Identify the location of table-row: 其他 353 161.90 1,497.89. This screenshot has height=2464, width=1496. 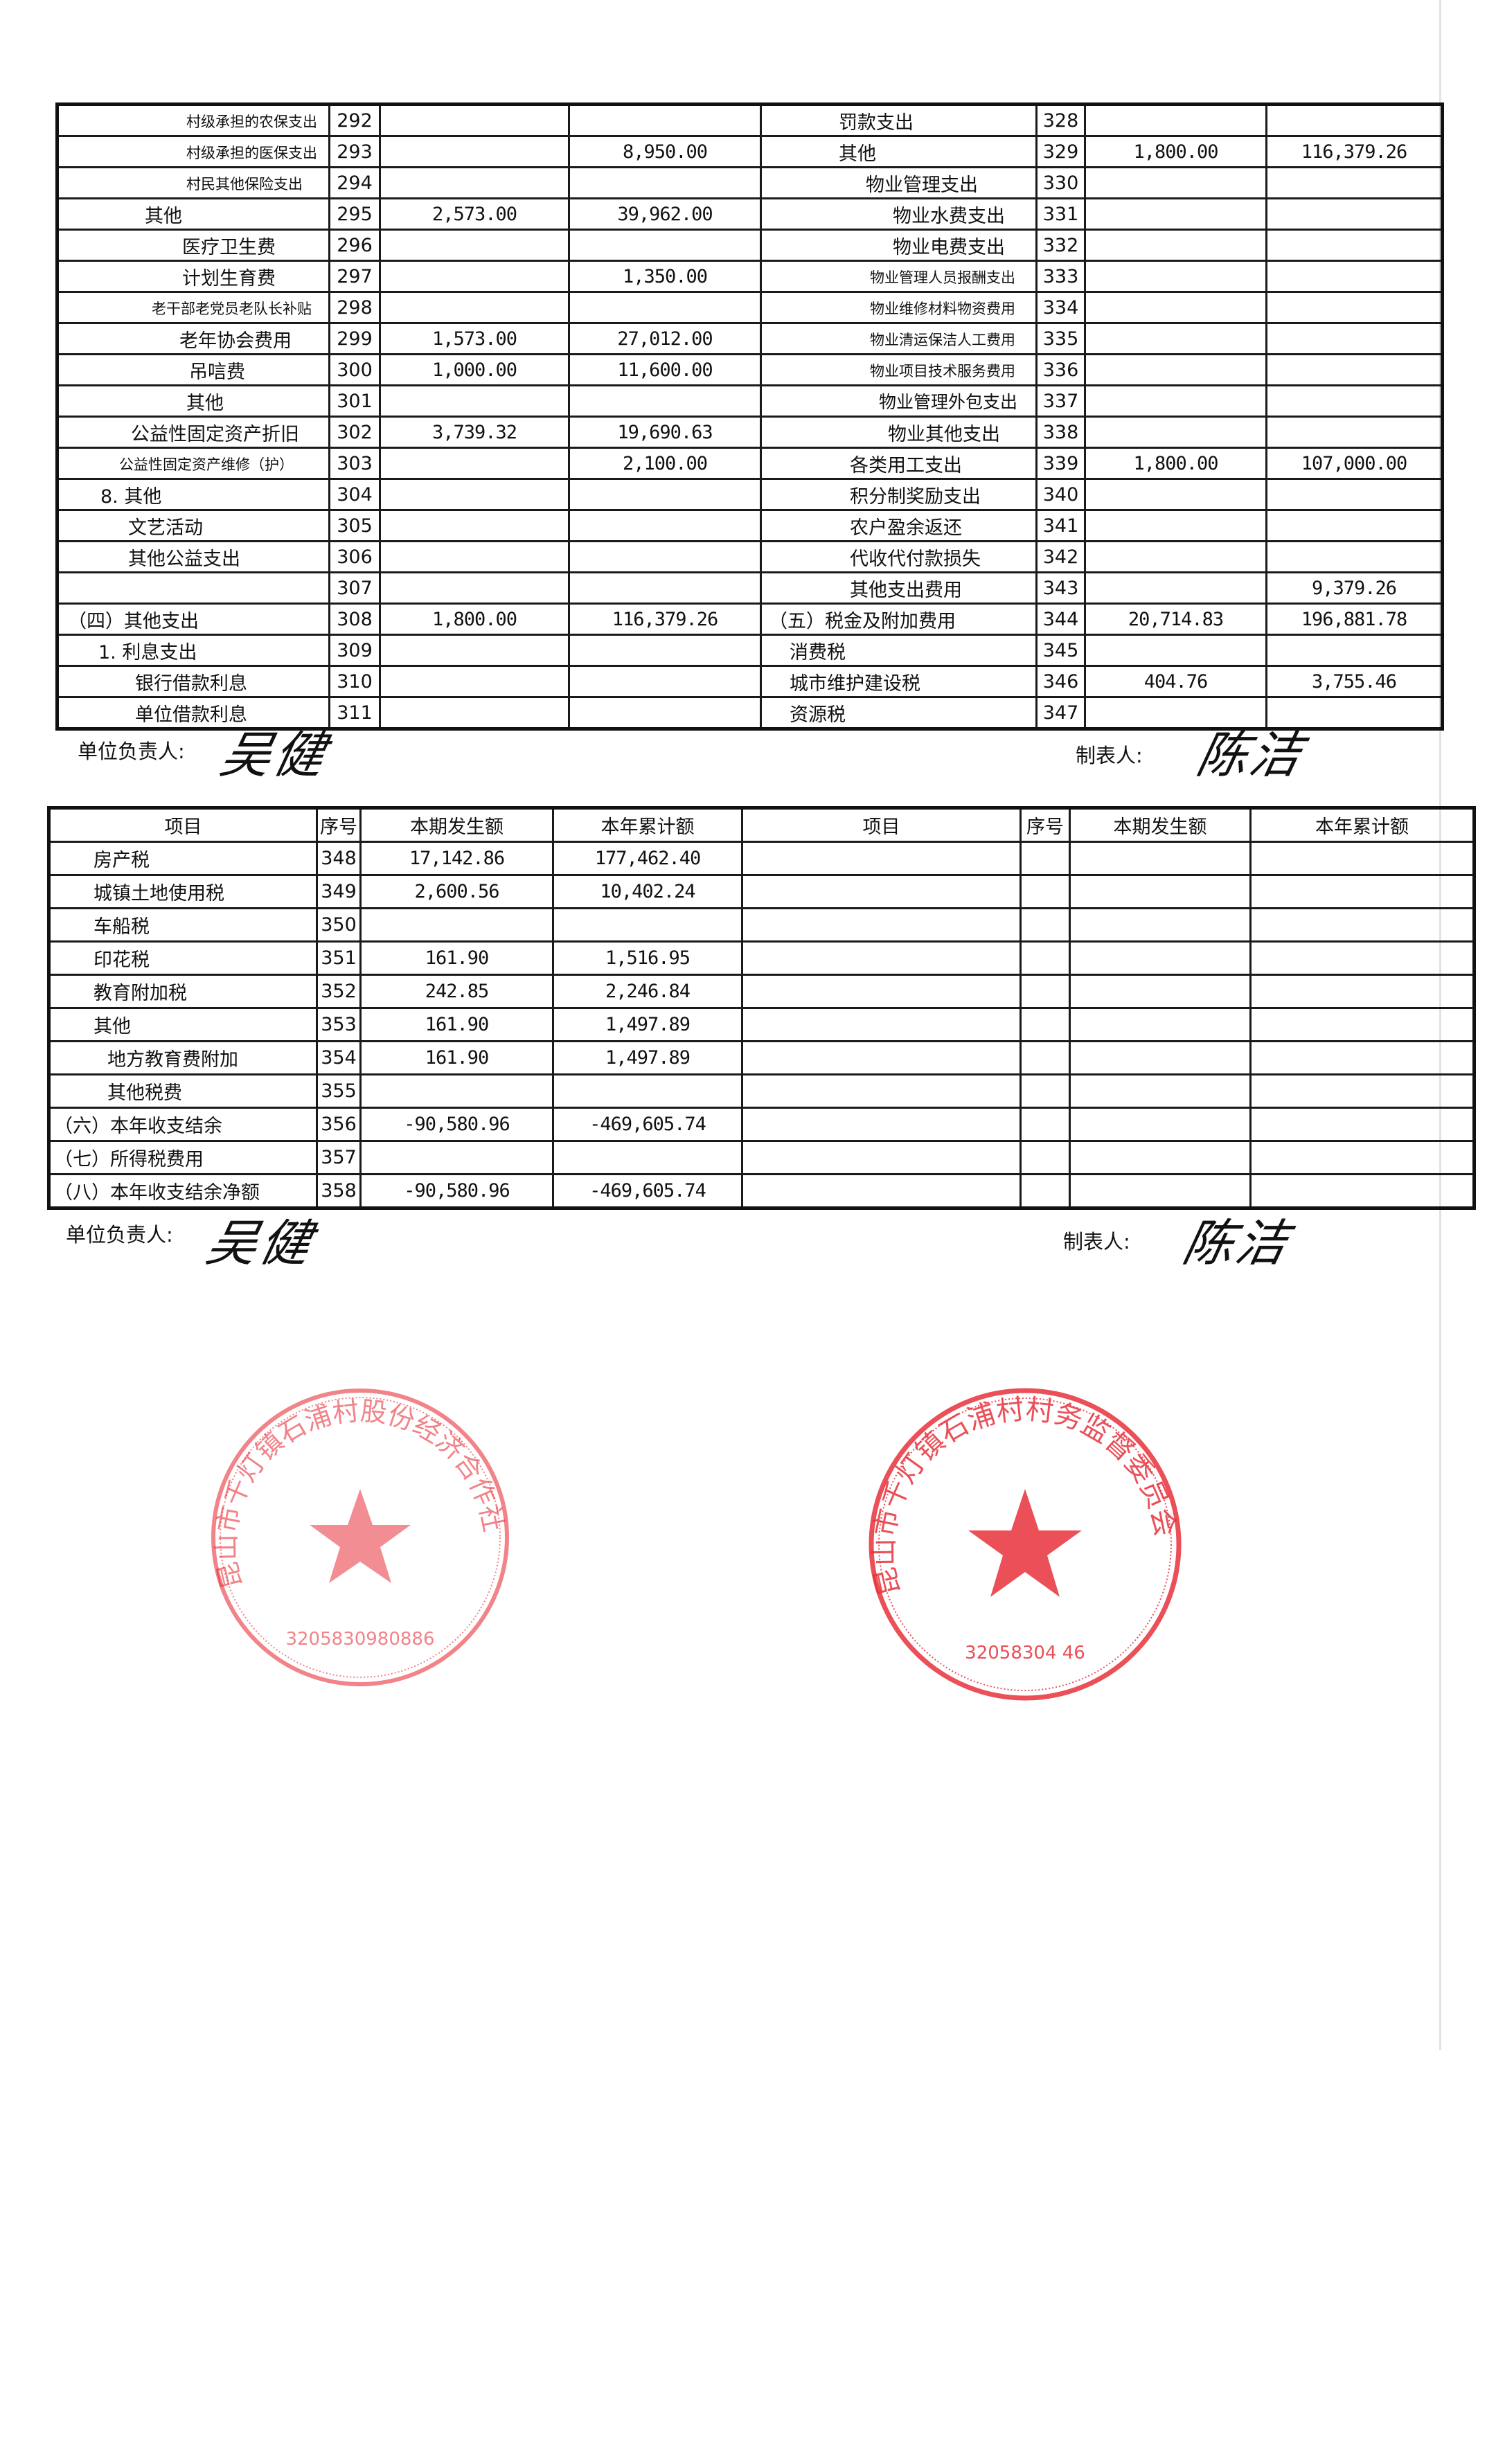
(761, 1024).